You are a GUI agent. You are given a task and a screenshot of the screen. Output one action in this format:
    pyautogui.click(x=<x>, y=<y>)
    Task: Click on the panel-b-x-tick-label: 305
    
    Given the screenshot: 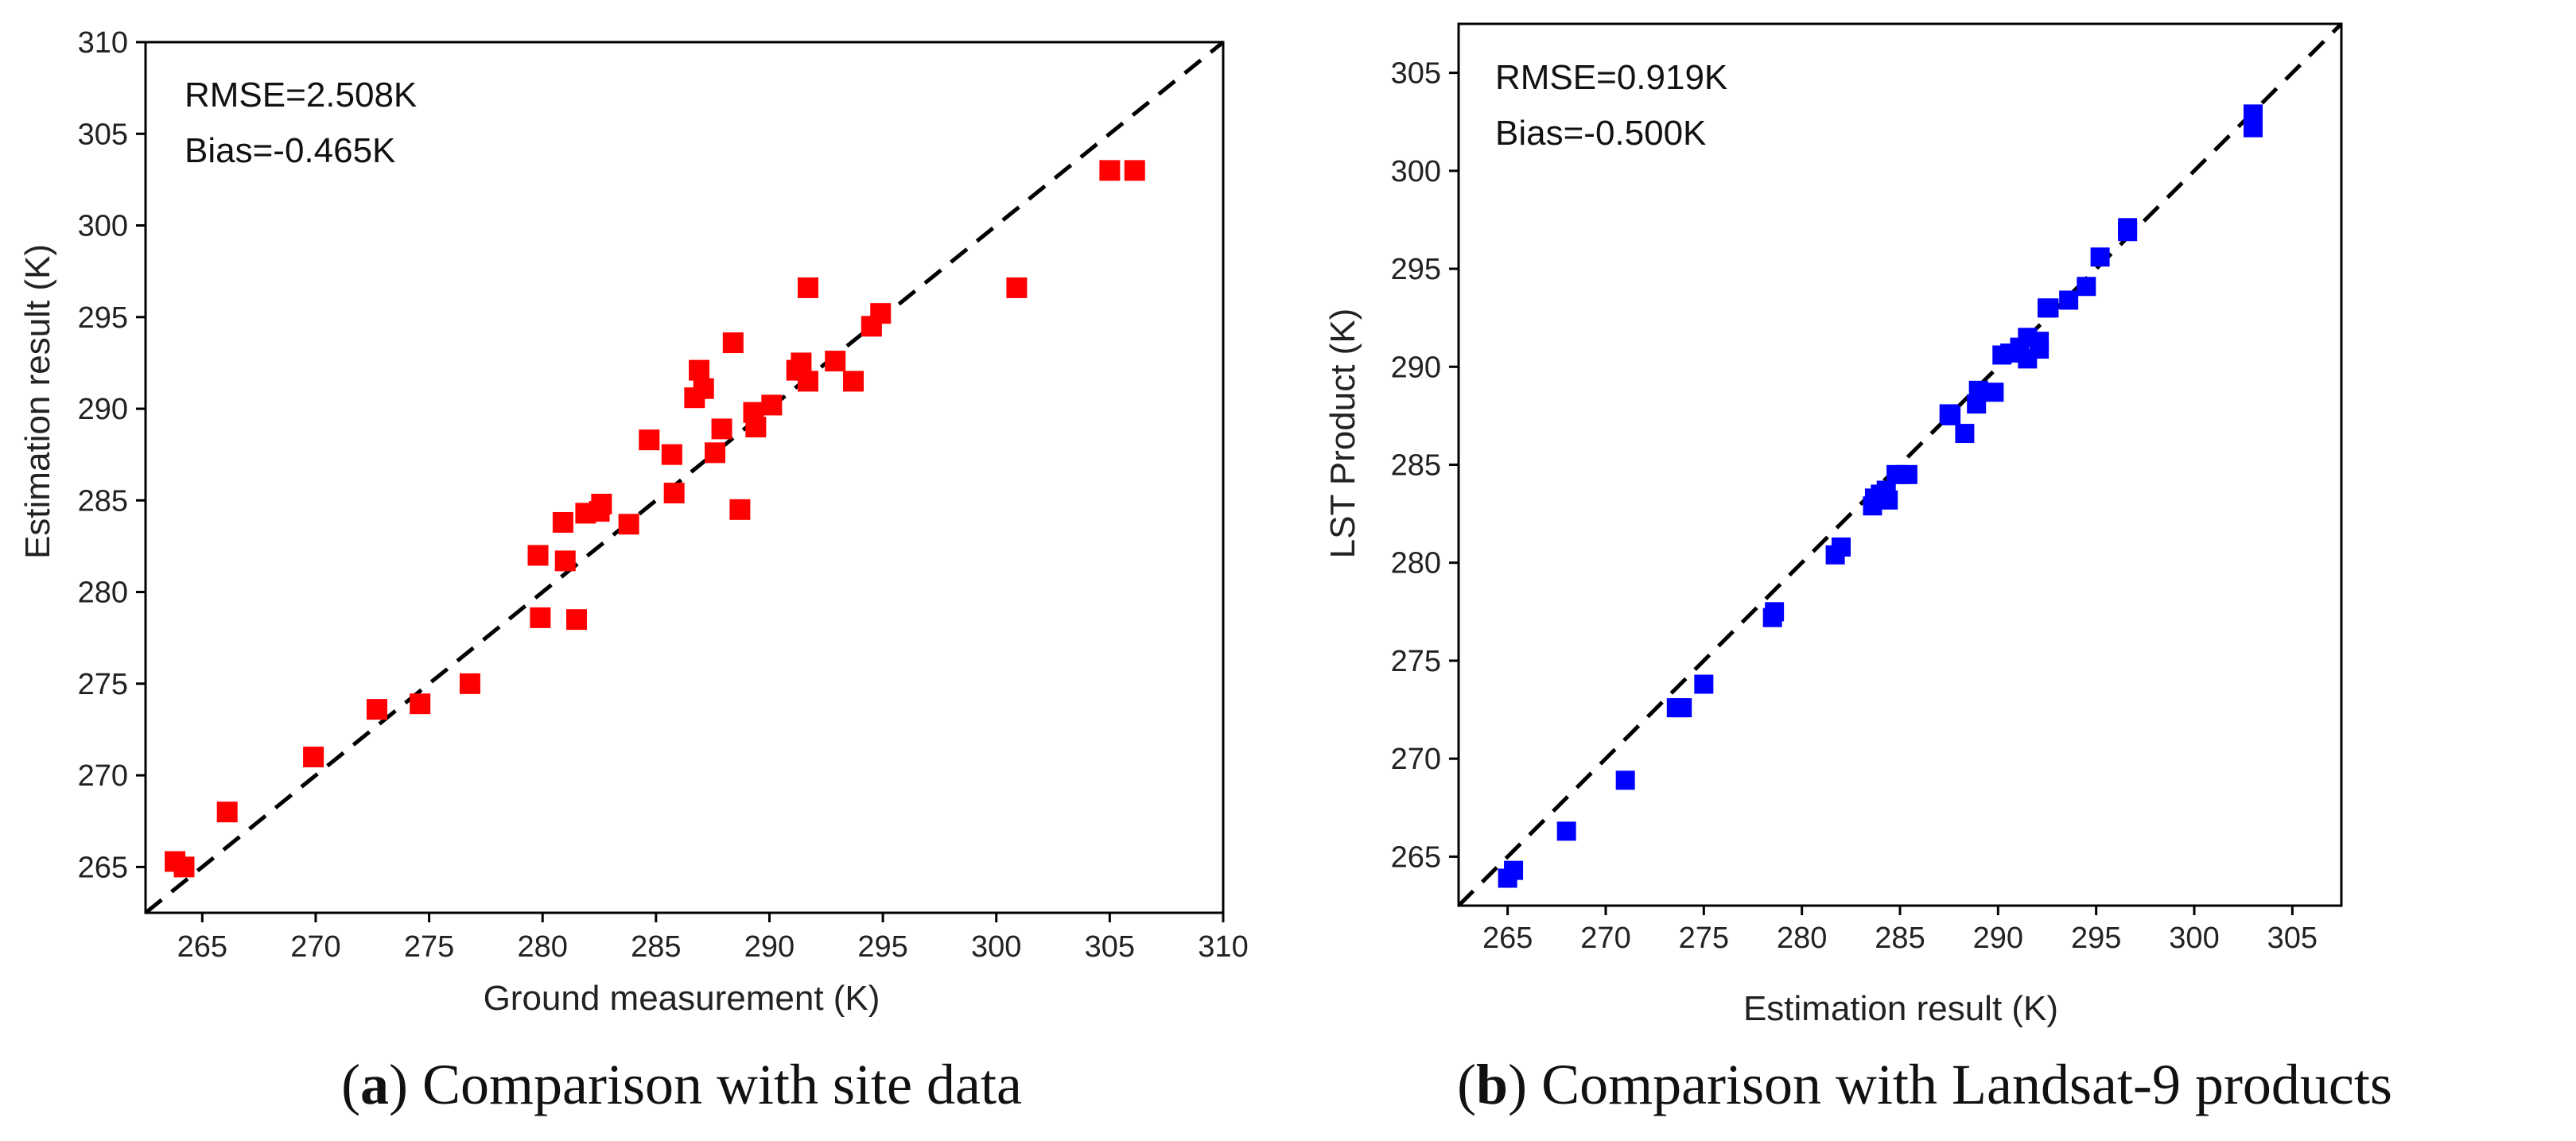 What is the action you would take?
    pyautogui.click(x=2292, y=939)
    